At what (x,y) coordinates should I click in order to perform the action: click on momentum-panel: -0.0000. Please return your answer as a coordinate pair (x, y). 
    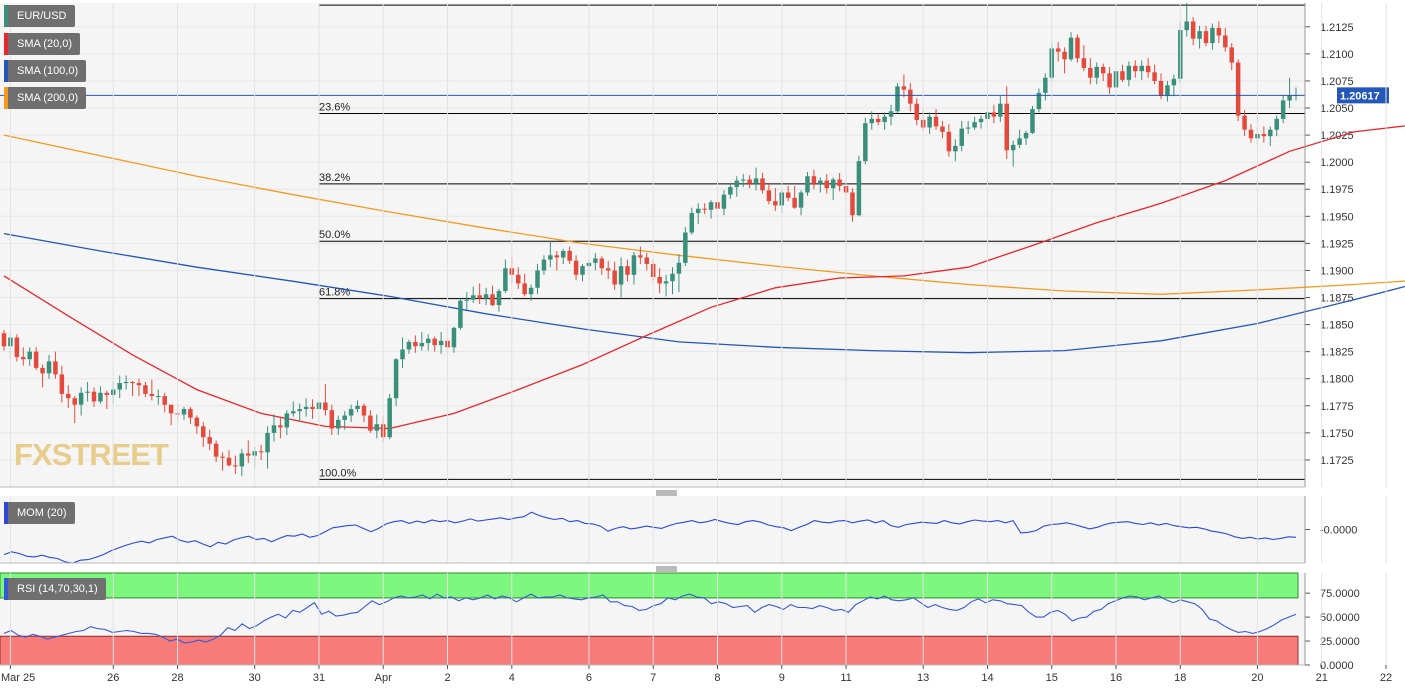
    Looking at the image, I should click on (678, 530).